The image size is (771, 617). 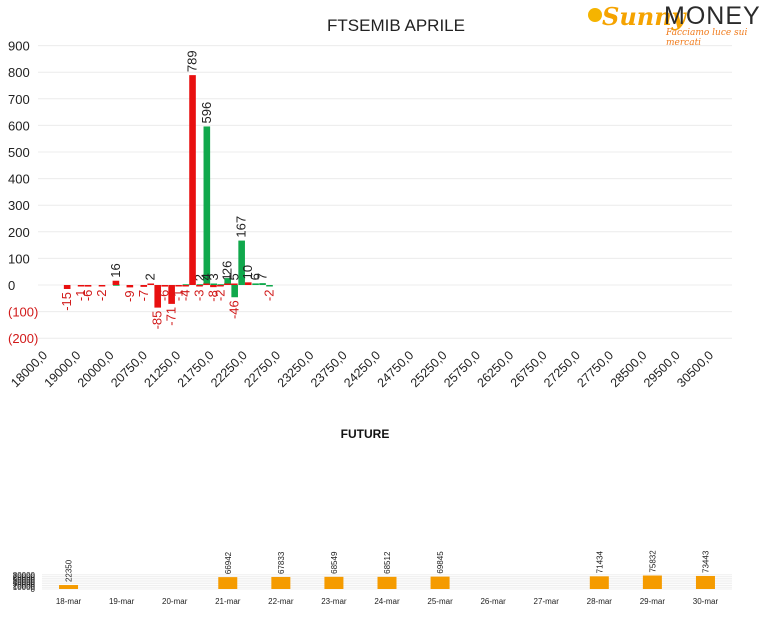 What do you see at coordinates (234, 309) in the screenshot?
I see `chart1-data-label: -46` at bounding box center [234, 309].